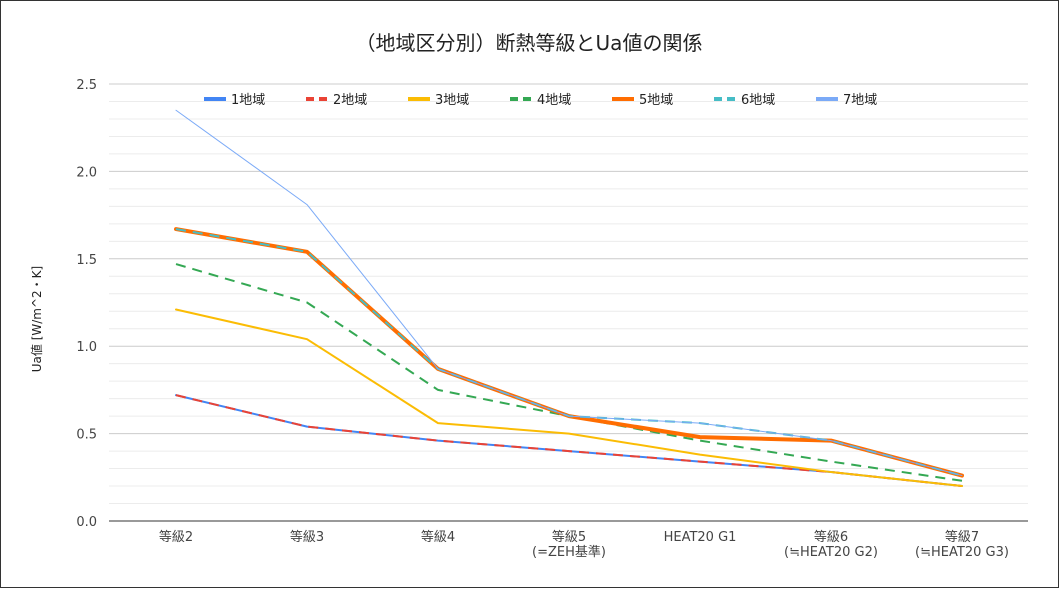 This screenshot has height=591, width=1059. I want to click on legend-item: 4地域, so click(540, 100).